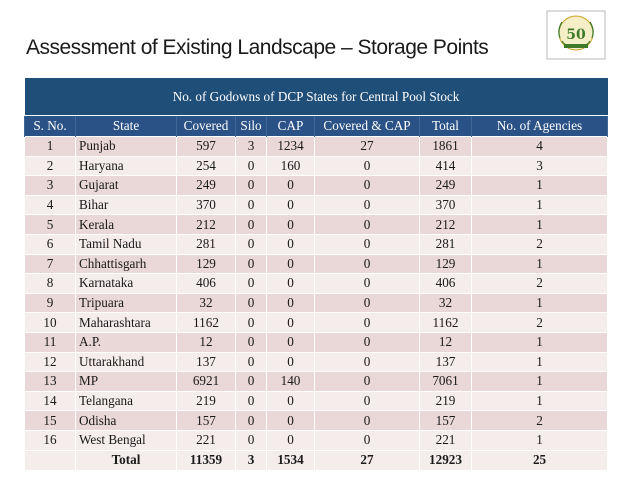 This screenshot has width=638, height=478. What do you see at coordinates (445, 185) in the screenshot?
I see `total-cell: 249` at bounding box center [445, 185].